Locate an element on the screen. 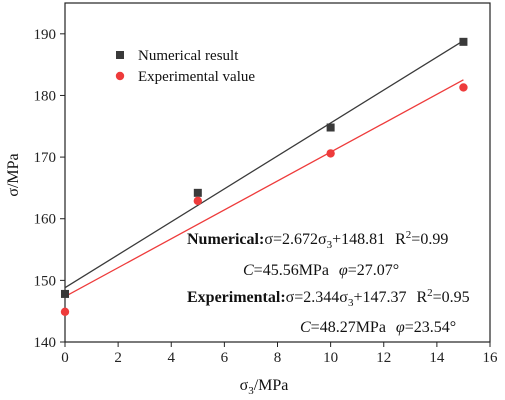  legend: Numerical result Experimental value is located at coordinates (185, 66).